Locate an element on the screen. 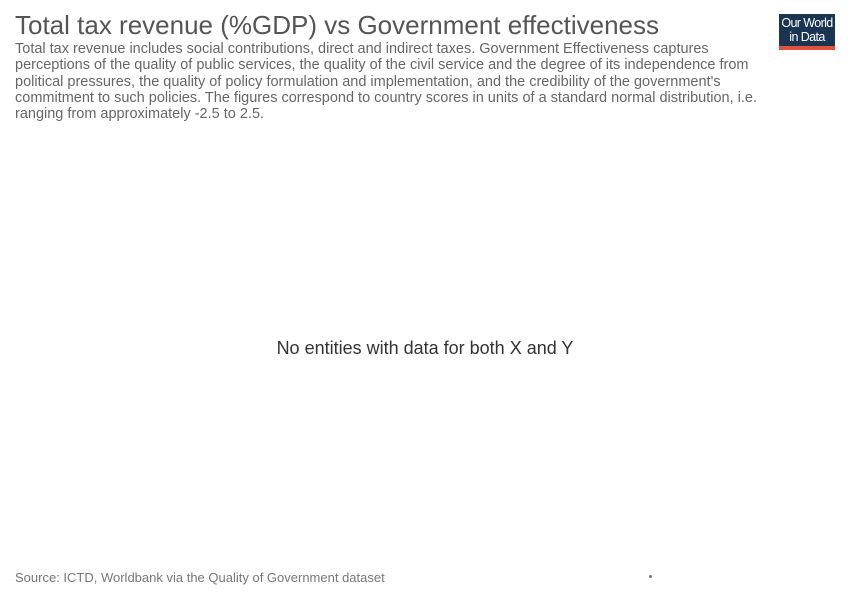 The width and height of the screenshot is (850, 600). footer-dot-icon is located at coordinates (650, 576).